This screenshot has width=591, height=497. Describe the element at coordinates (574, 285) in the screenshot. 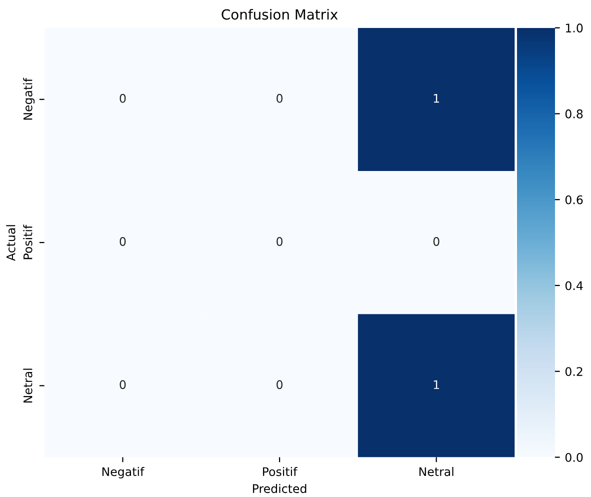

I see `color-bar-label: 0.4` at that location.